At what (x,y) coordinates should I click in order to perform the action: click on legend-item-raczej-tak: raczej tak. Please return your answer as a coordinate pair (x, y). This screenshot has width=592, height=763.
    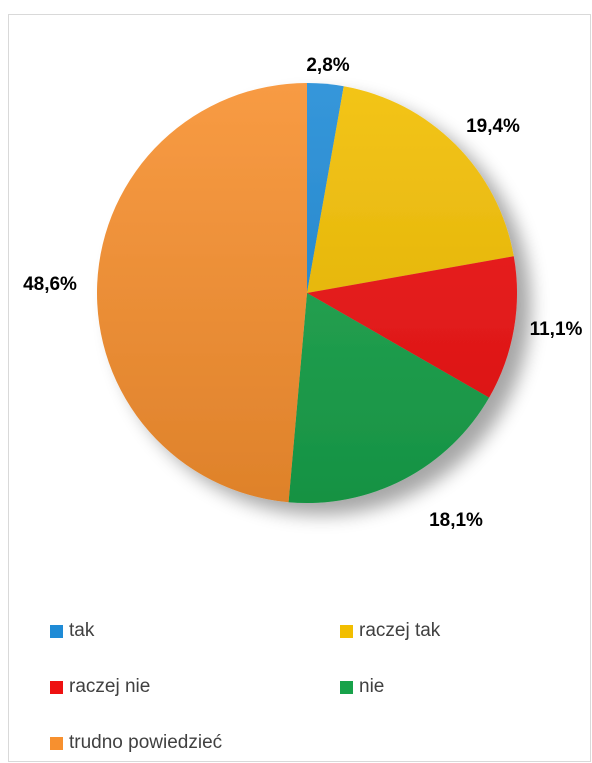
    Looking at the image, I should click on (390, 631).